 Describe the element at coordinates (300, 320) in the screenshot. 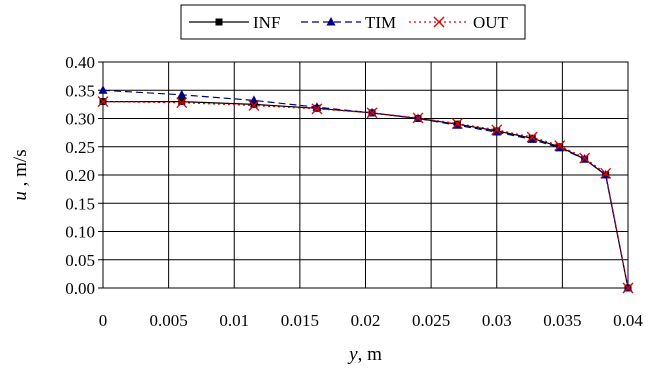

I see `x-tick-label: 0.015` at that location.